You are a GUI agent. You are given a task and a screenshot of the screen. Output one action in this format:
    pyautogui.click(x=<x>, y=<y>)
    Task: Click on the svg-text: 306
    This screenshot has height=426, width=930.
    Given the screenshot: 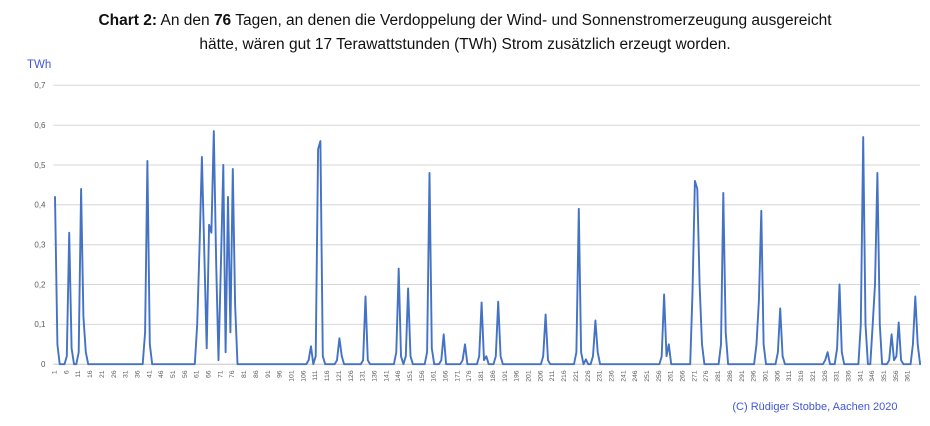 What is the action you would take?
    pyautogui.click(x=777, y=376)
    